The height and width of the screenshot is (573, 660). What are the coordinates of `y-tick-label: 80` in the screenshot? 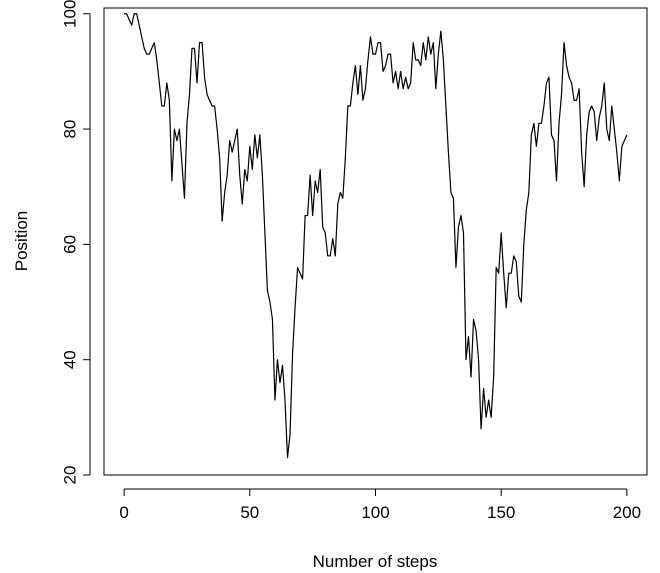 It's located at (69, 129).